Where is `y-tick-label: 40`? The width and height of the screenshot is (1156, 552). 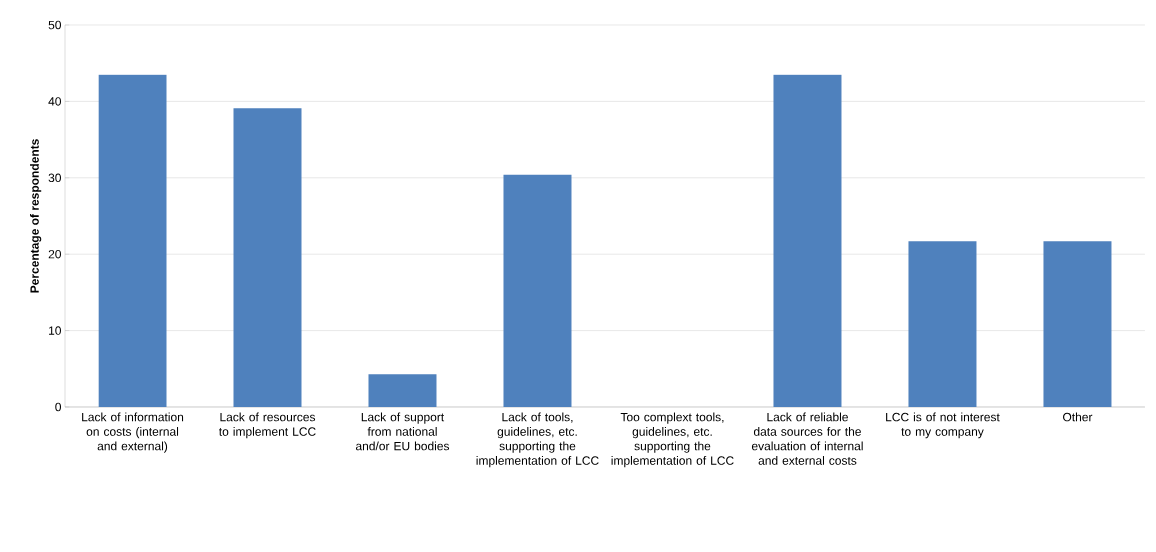 y-tick-label: 40 is located at coordinates (55, 101).